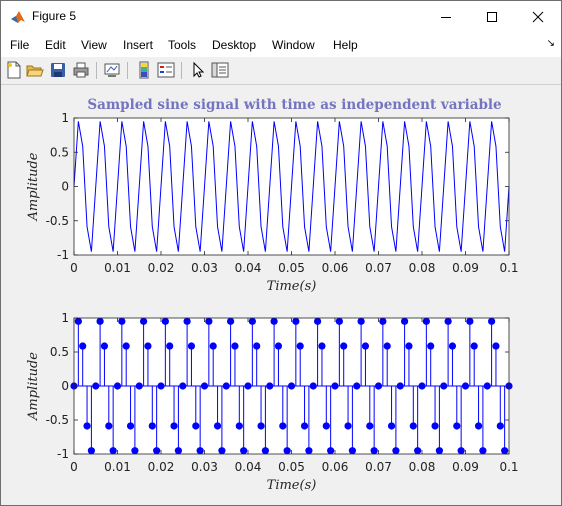  What do you see at coordinates (57, 420) in the screenshot?
I see `y-tick-label: -0.5` at bounding box center [57, 420].